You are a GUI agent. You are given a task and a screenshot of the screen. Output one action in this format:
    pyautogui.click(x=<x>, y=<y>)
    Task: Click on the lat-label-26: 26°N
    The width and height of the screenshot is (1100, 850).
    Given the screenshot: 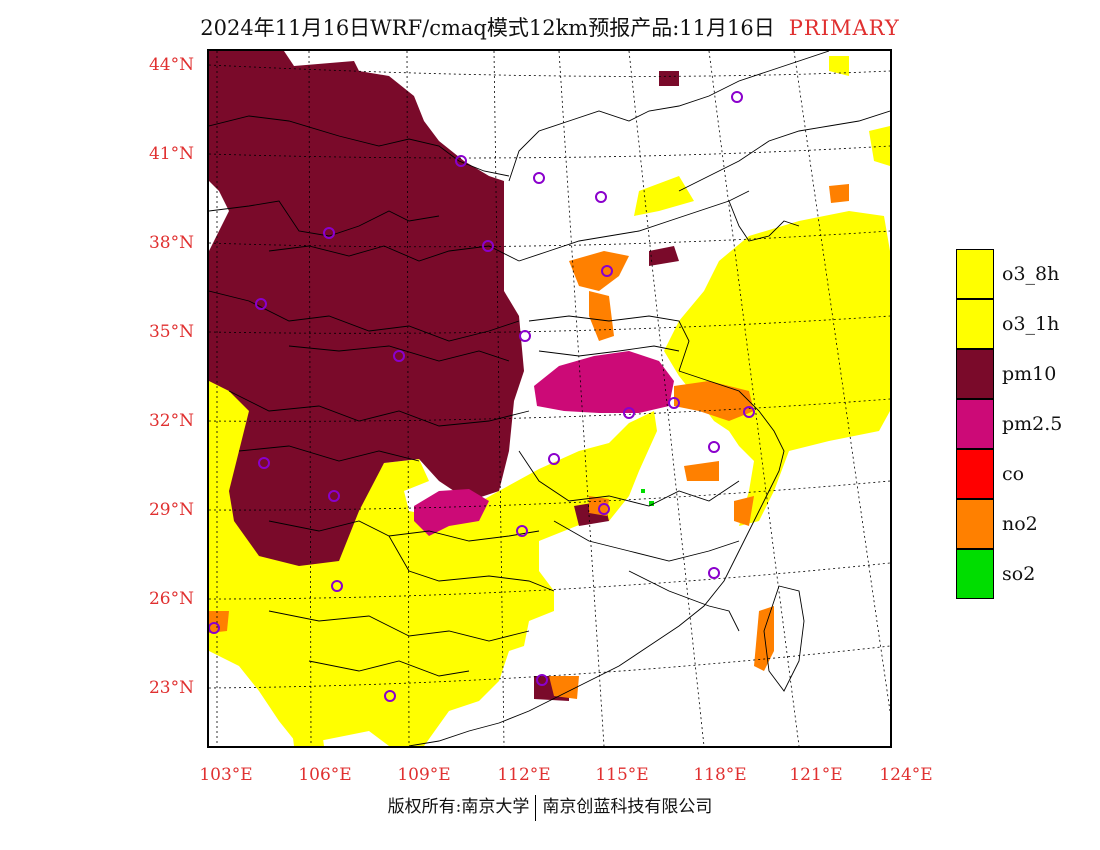 What is the action you would take?
    pyautogui.click(x=171, y=599)
    